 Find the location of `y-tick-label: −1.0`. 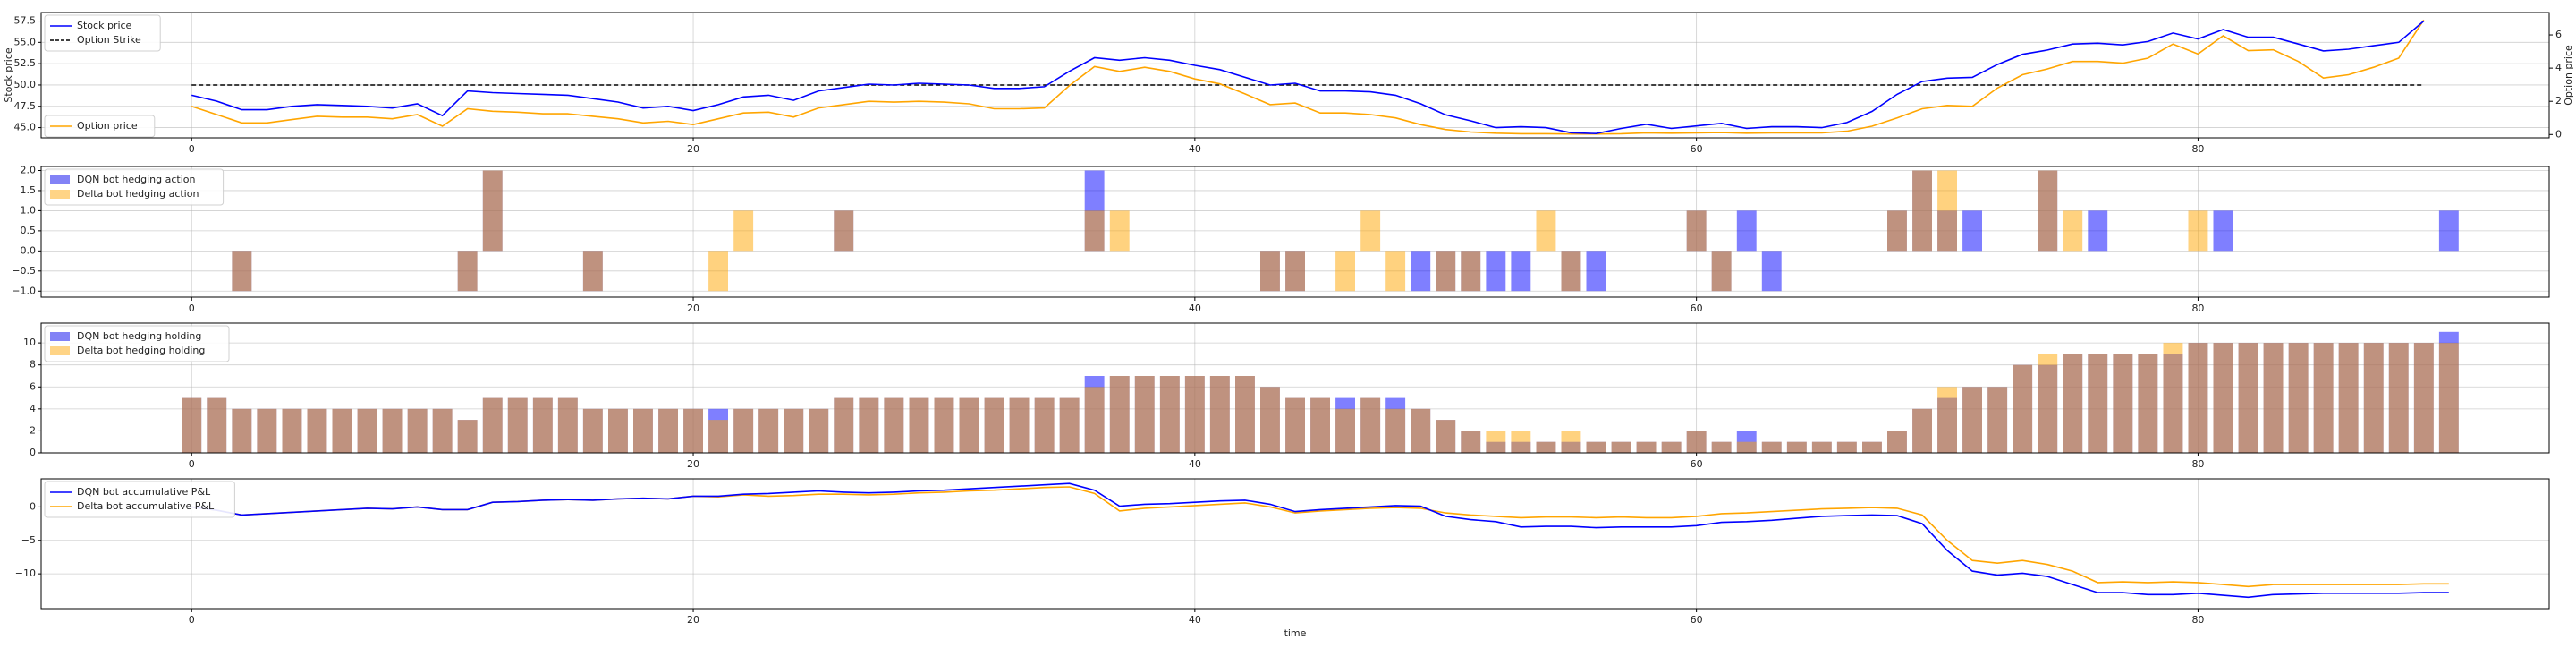

y-tick-label: −1.0 is located at coordinates (24, 291).